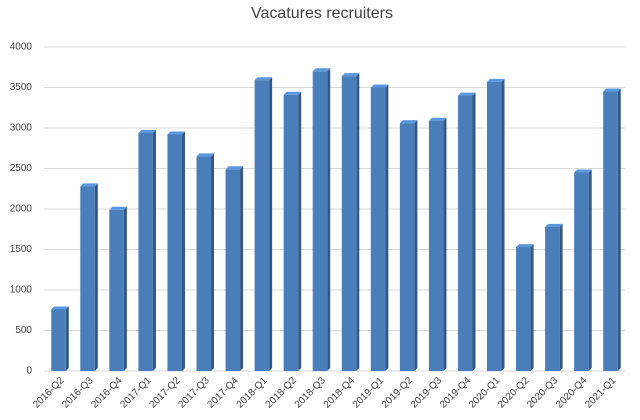  What do you see at coordinates (21, 290) in the screenshot?
I see `y-tick-label: 1000` at bounding box center [21, 290].